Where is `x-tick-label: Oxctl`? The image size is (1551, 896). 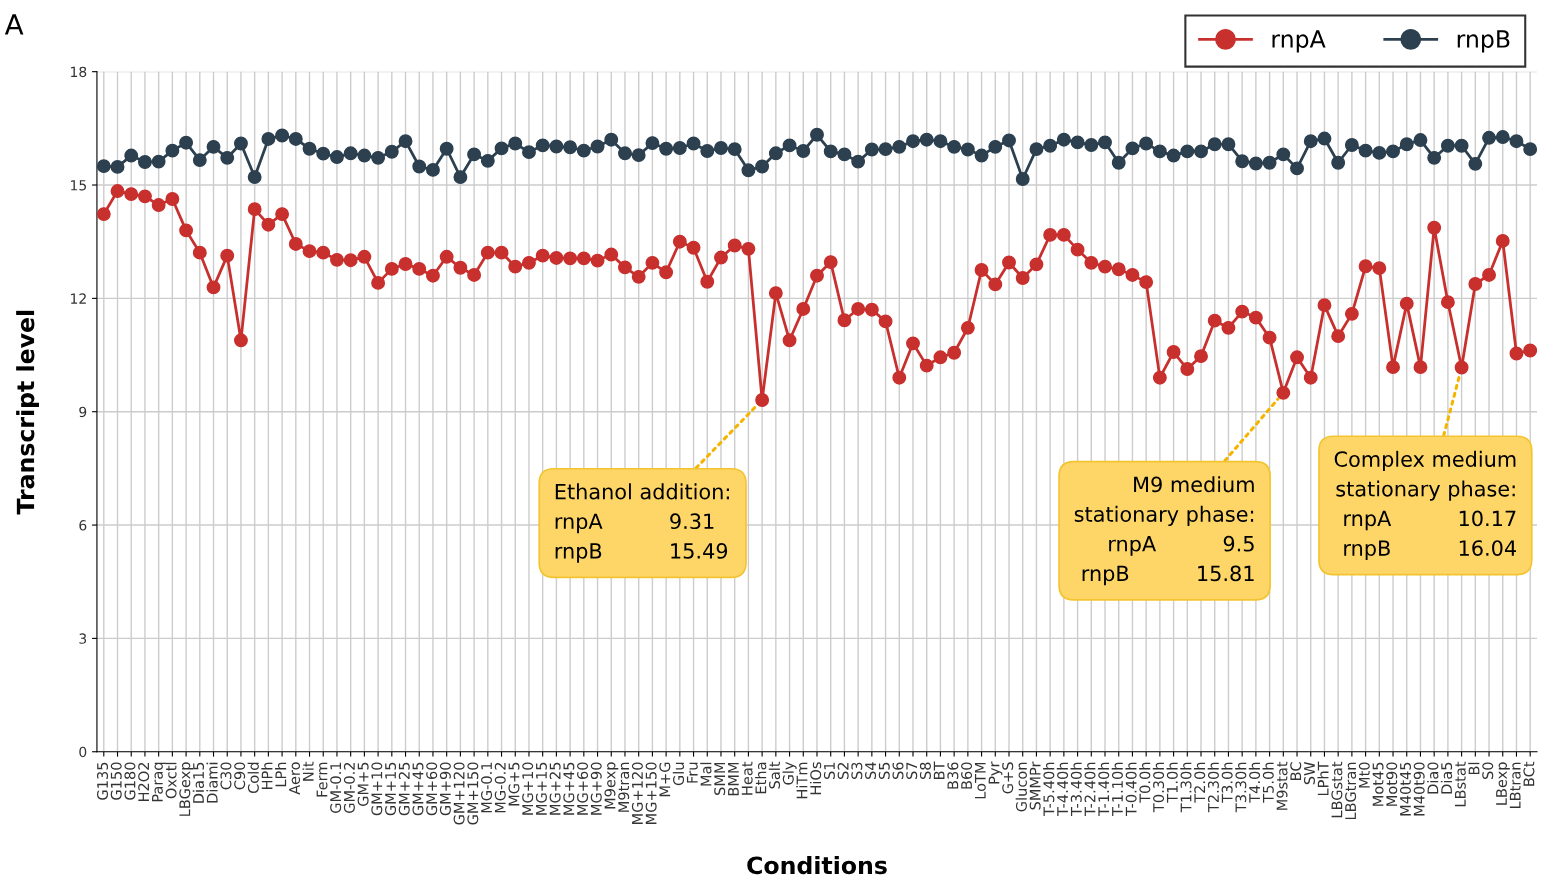 x-tick-label: Oxctl is located at coordinates (171, 780).